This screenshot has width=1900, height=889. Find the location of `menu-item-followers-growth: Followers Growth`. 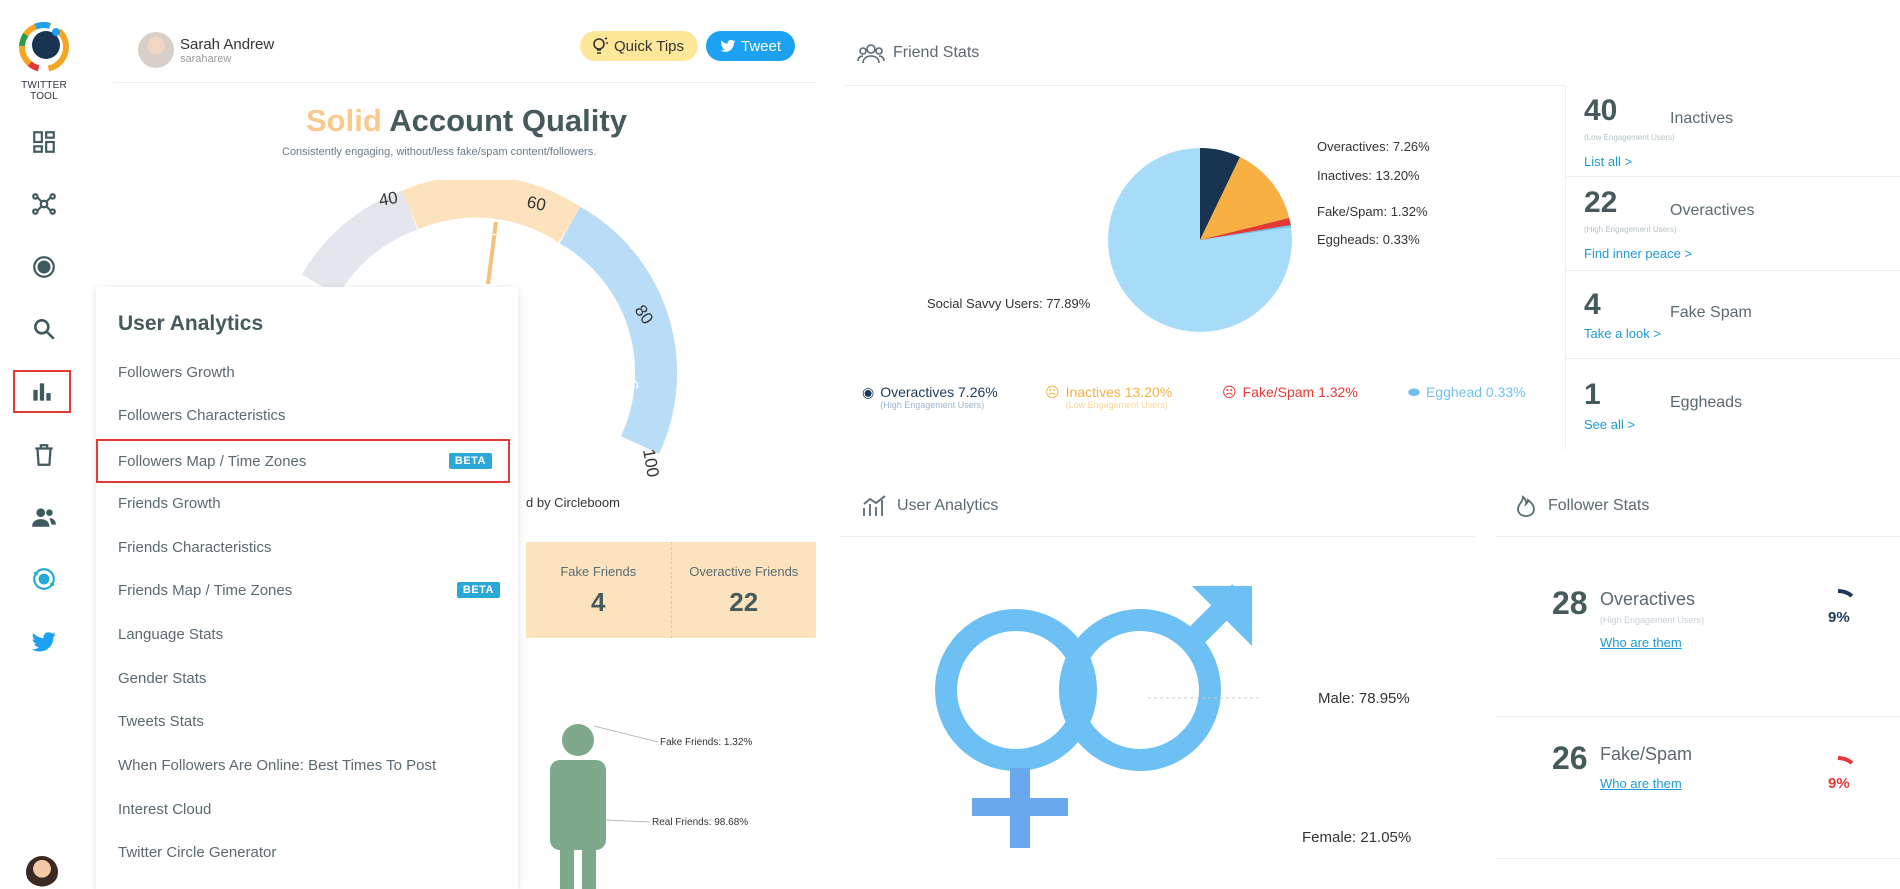

menu-item-followers-growth: Followers Growth is located at coordinates (306, 372).